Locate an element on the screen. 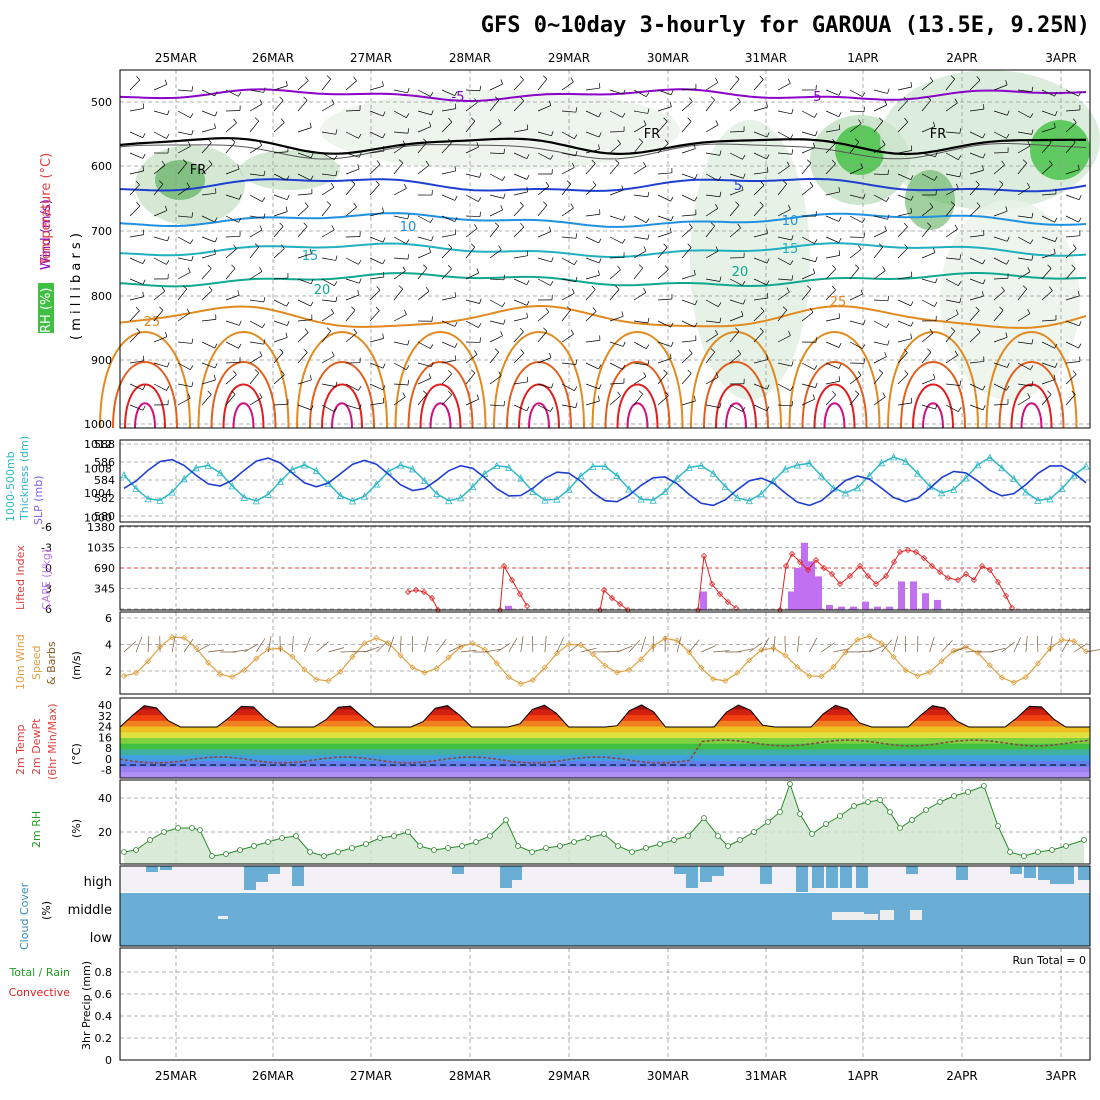 This screenshot has width=1100, height=1100. contour-label: 15 is located at coordinates (310, 256).